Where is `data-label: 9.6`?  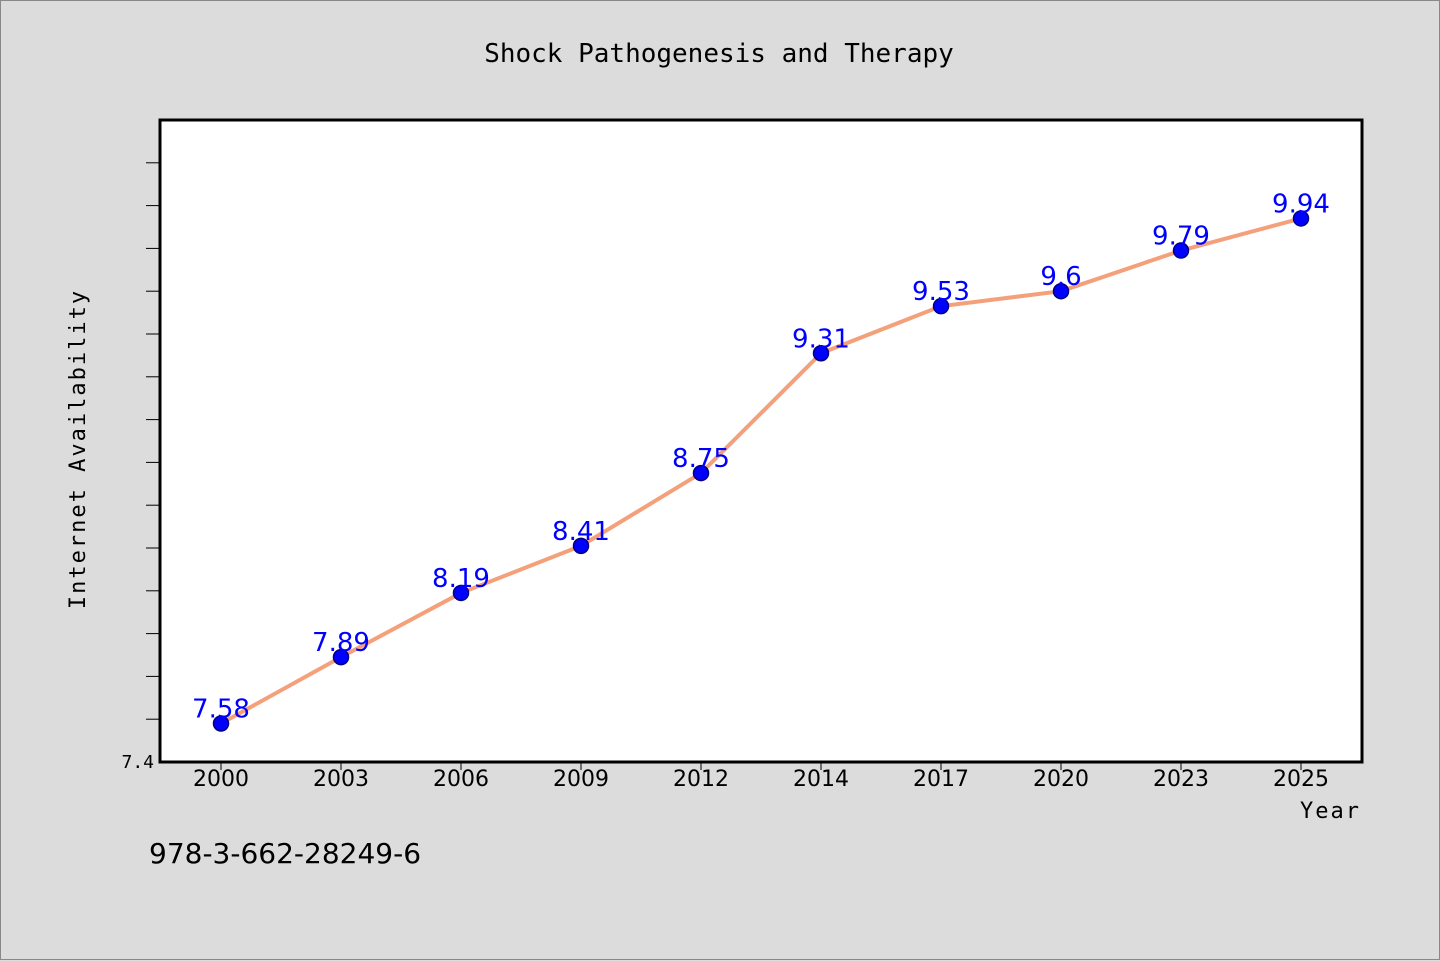
data-label: 9.6 is located at coordinates (1060, 277).